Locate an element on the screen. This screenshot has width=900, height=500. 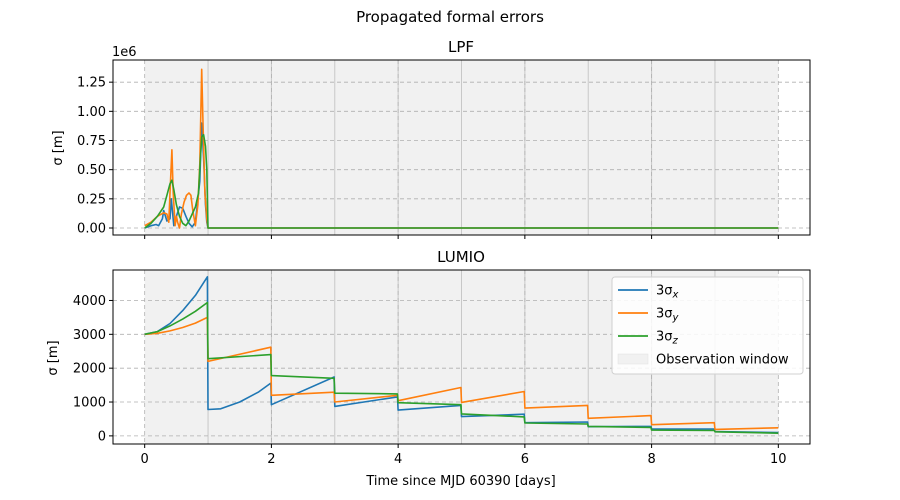
lpf-y-axis-label: σ [m] is located at coordinates (58, 147).